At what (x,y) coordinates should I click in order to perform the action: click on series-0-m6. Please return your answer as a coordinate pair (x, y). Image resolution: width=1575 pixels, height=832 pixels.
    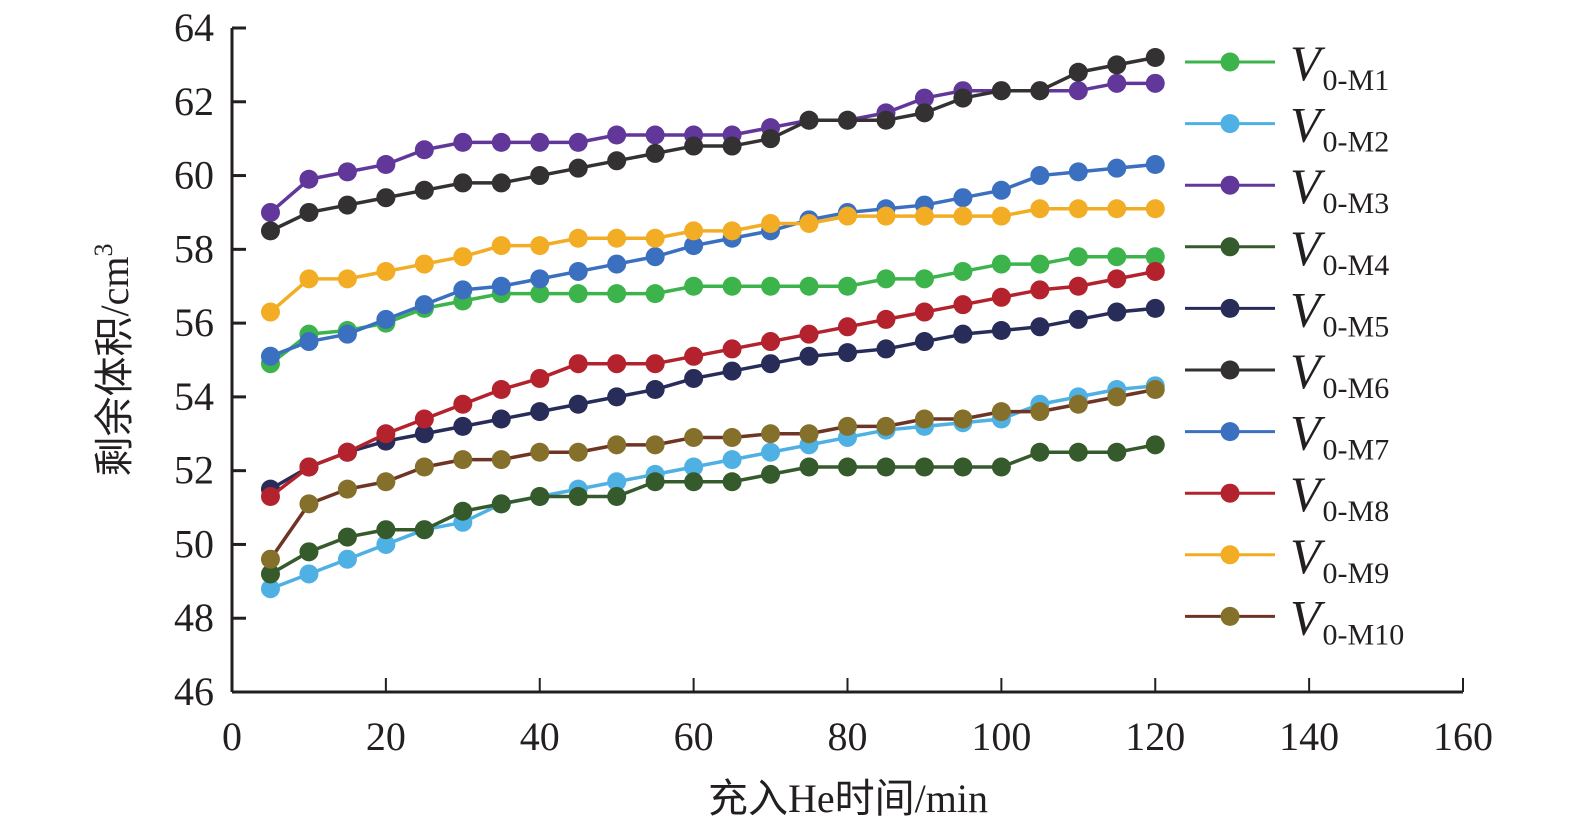
    Looking at the image, I should click on (712, 144).